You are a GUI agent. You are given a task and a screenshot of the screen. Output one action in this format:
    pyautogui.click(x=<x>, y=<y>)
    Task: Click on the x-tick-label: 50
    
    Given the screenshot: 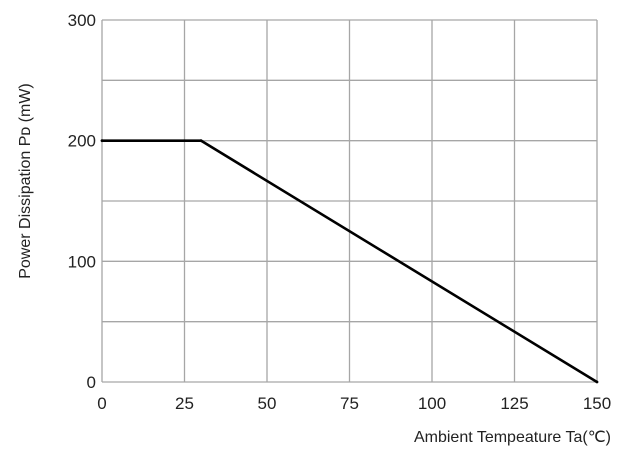 What is the action you would take?
    pyautogui.click(x=267, y=403)
    